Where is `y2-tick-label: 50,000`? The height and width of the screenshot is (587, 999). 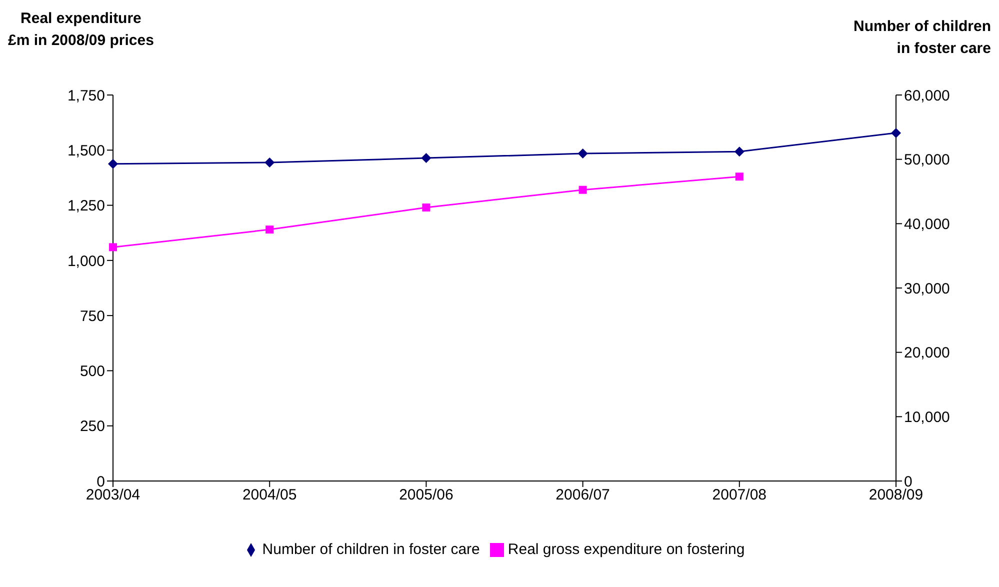
y2-tick-label: 50,000 is located at coordinates (927, 160).